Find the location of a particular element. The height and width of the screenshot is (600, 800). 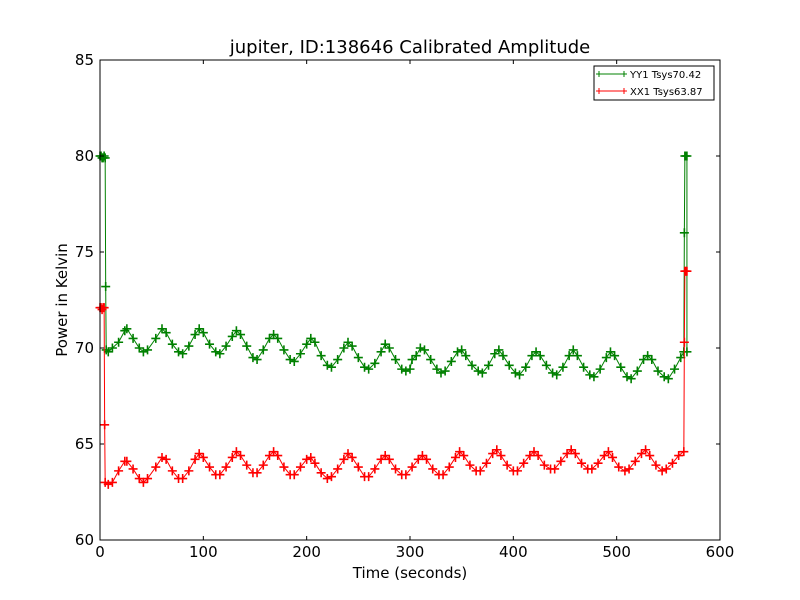

y-tick-label: 70 is located at coordinates (84, 348).